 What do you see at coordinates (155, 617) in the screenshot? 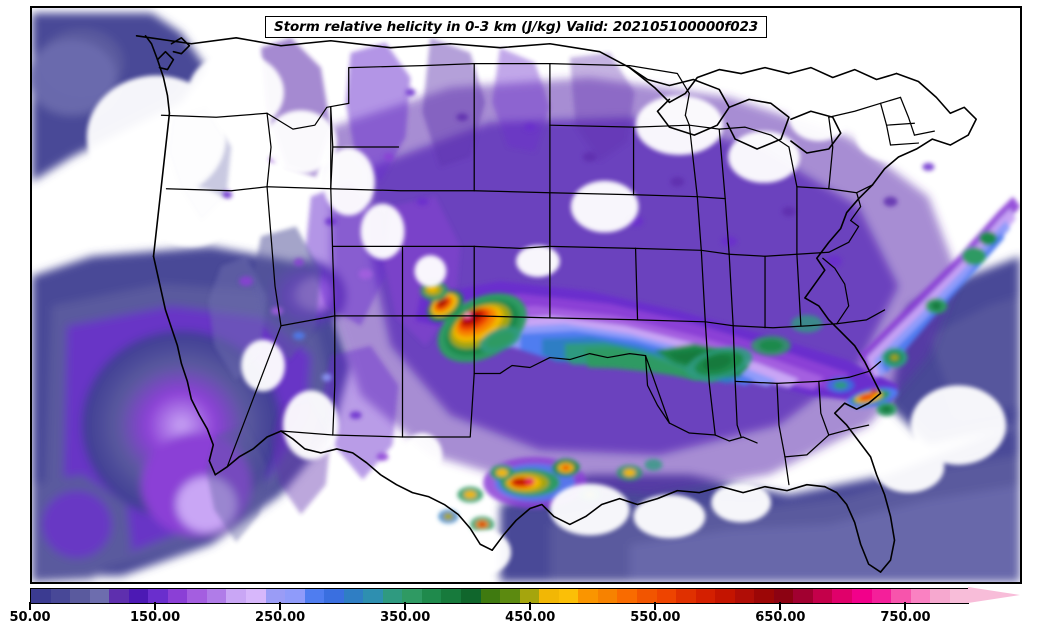
I see `colorbar-tick-label: 150.00` at bounding box center [155, 617].